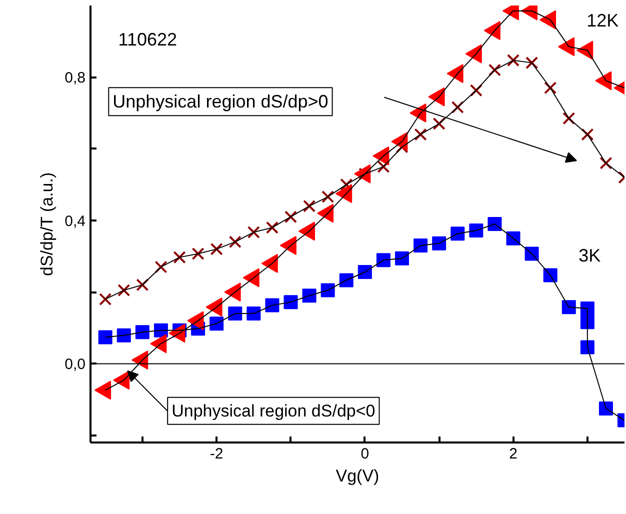 The image size is (626, 514). I want to click on annotation: Unphysical region dS/dp<0, so click(274, 410).